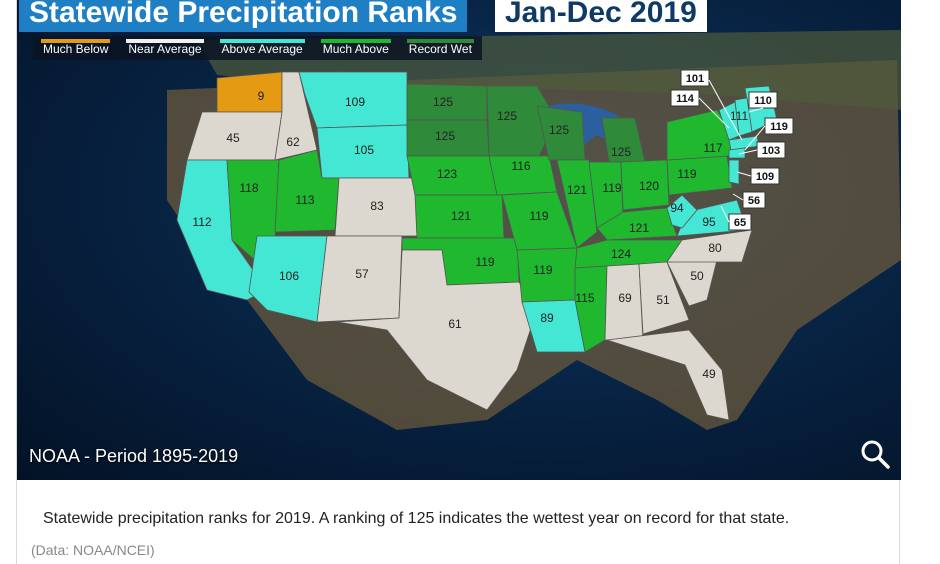 This screenshot has width=940, height=564. What do you see at coordinates (355, 102) in the screenshot?
I see `rank-mt: 109` at bounding box center [355, 102].